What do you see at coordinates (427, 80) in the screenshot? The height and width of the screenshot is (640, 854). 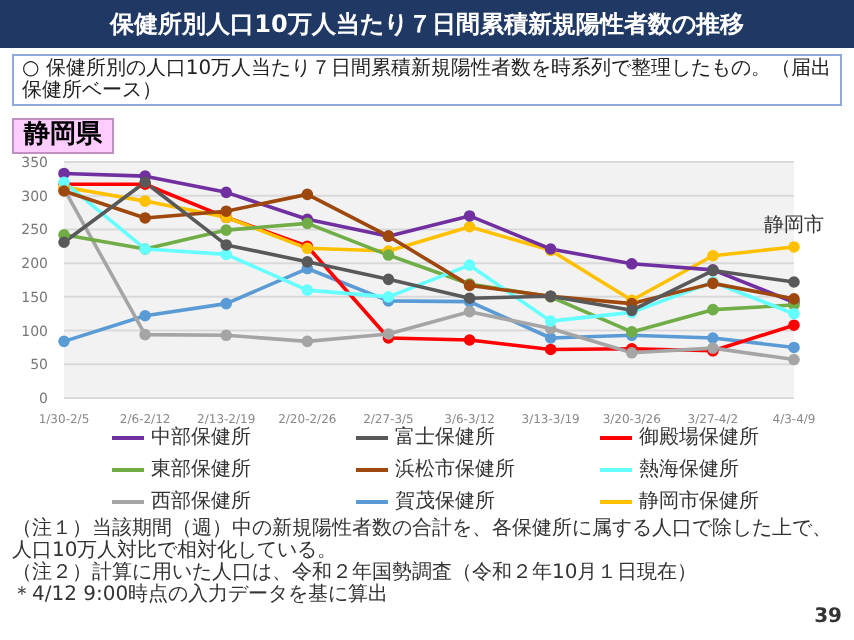 I see `chart-subtitle: ○ 保健所別の人口10万人当たり７日間累積新規陽性者数を時系列で整理したもの。（届出保健所ベース）` at bounding box center [427, 80].